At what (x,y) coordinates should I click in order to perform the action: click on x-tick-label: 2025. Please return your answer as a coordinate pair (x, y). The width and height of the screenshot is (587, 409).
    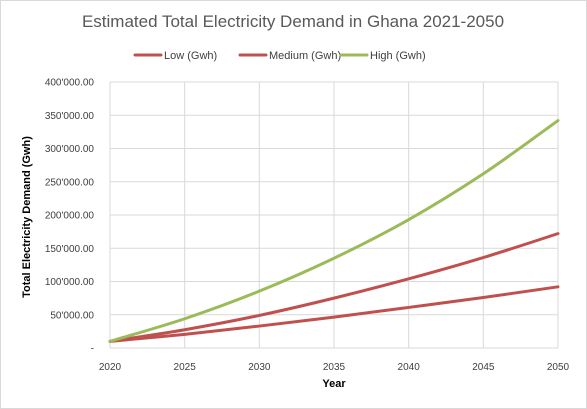
    Looking at the image, I should click on (185, 367).